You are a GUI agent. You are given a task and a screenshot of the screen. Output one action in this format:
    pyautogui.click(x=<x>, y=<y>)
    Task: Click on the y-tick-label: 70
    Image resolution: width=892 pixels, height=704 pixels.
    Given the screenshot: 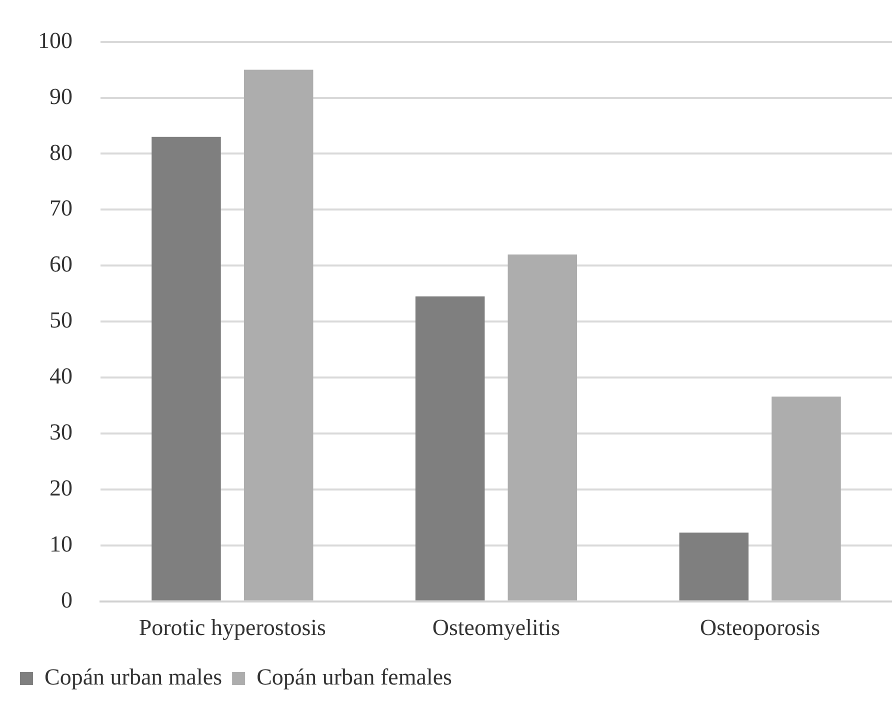 What is the action you would take?
    pyautogui.click(x=61, y=208)
    